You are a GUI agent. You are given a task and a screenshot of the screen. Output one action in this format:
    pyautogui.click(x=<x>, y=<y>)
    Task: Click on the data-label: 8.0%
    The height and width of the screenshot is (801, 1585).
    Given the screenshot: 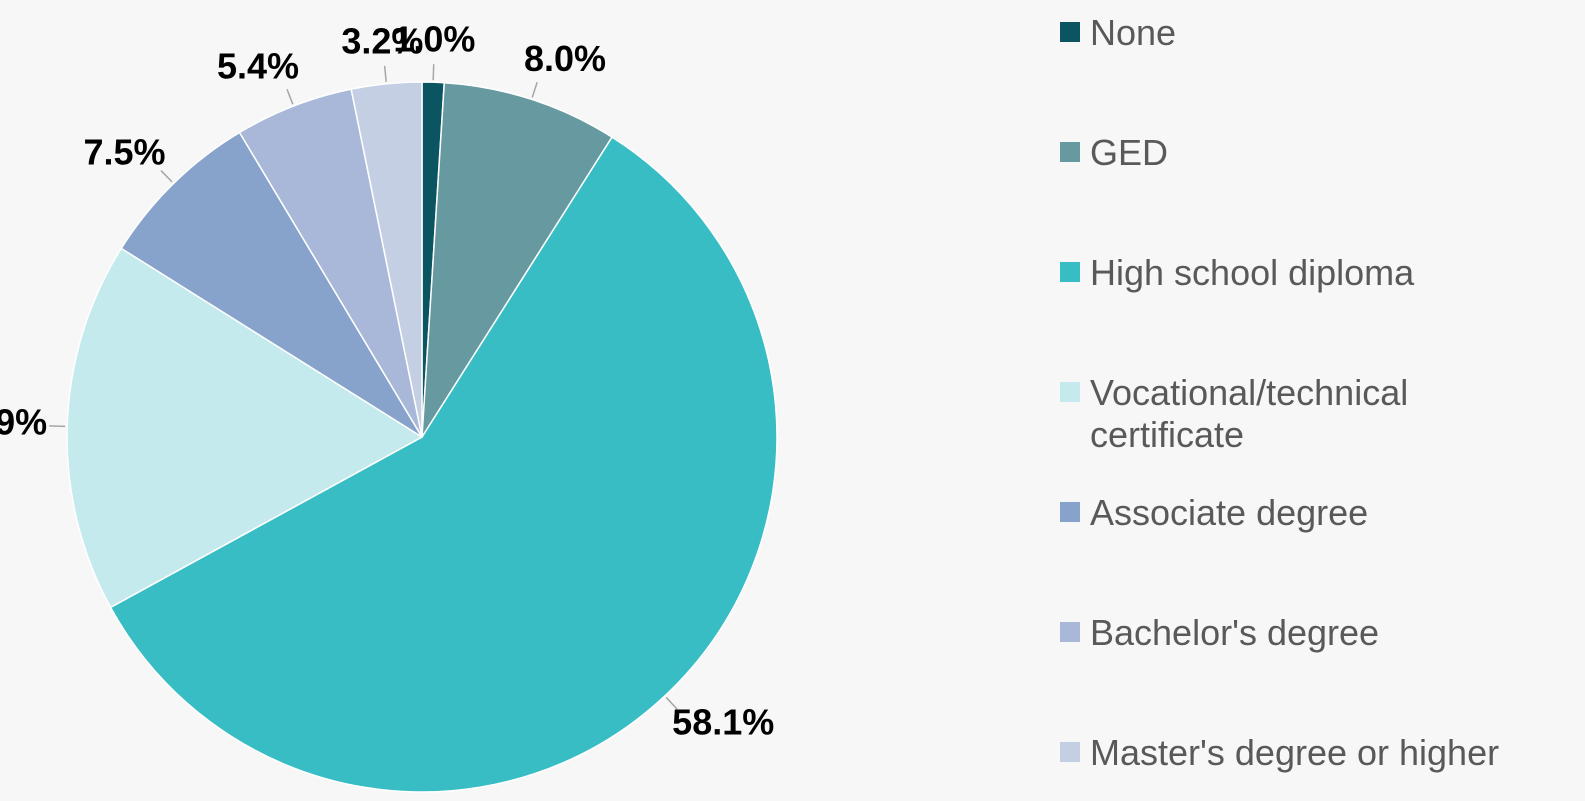 What is the action you would take?
    pyautogui.click(x=565, y=58)
    